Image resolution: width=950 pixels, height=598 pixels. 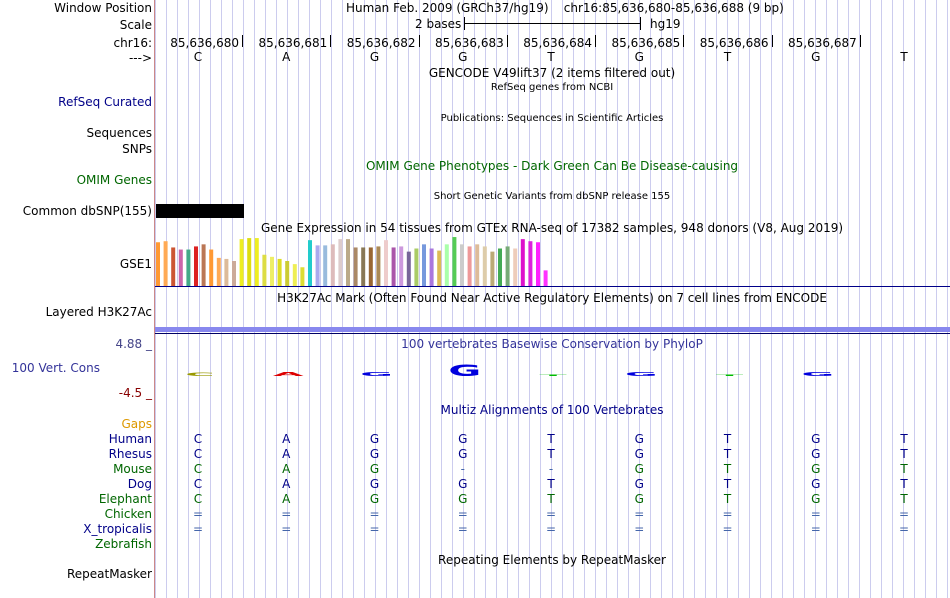 I want to click on gse1-track-label: GSE1, so click(x=135, y=264).